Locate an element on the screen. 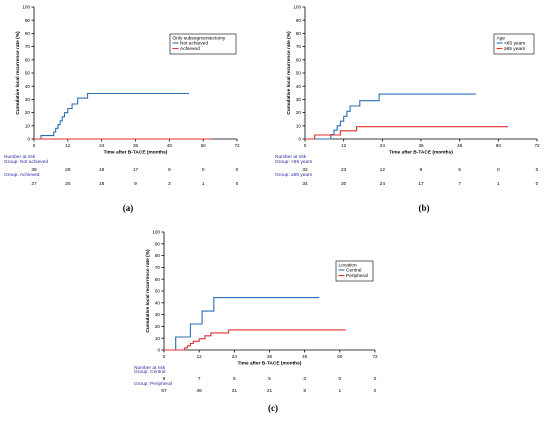 The height and width of the screenshot is (422, 550). risk-count: 5 is located at coordinates (459, 170).